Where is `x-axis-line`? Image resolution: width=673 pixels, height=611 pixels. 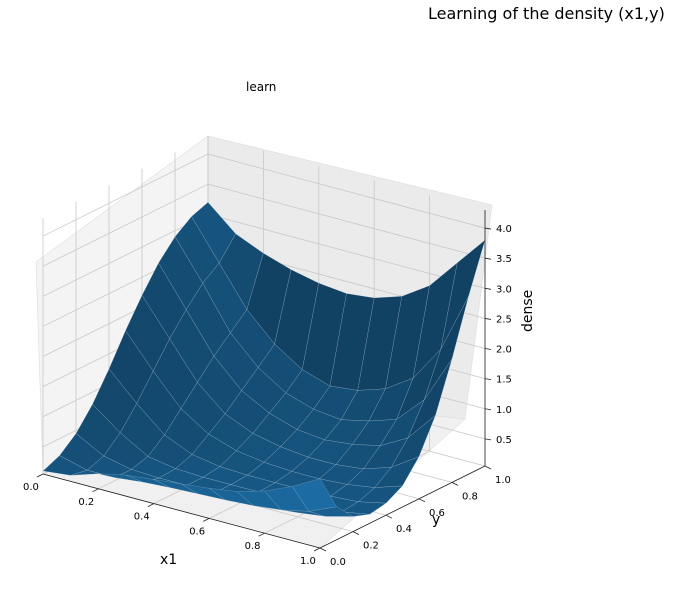 x-axis-line is located at coordinates (181, 511).